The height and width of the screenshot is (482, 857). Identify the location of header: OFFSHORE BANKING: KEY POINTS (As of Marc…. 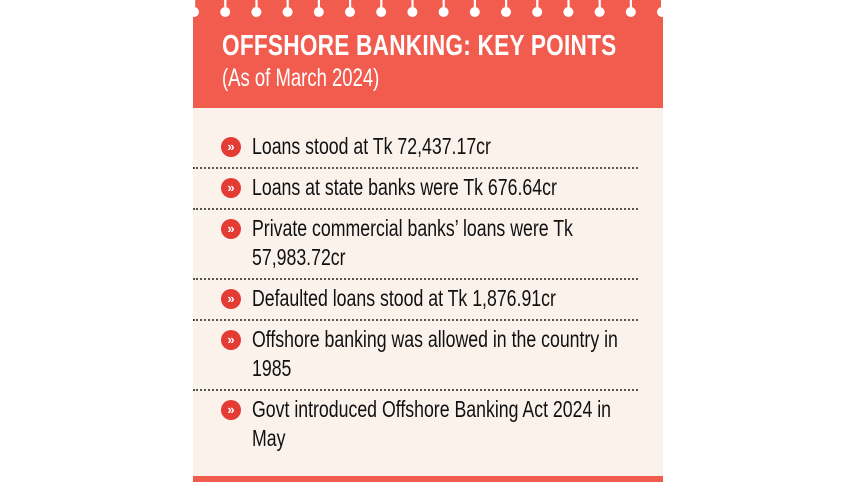
(428, 54).